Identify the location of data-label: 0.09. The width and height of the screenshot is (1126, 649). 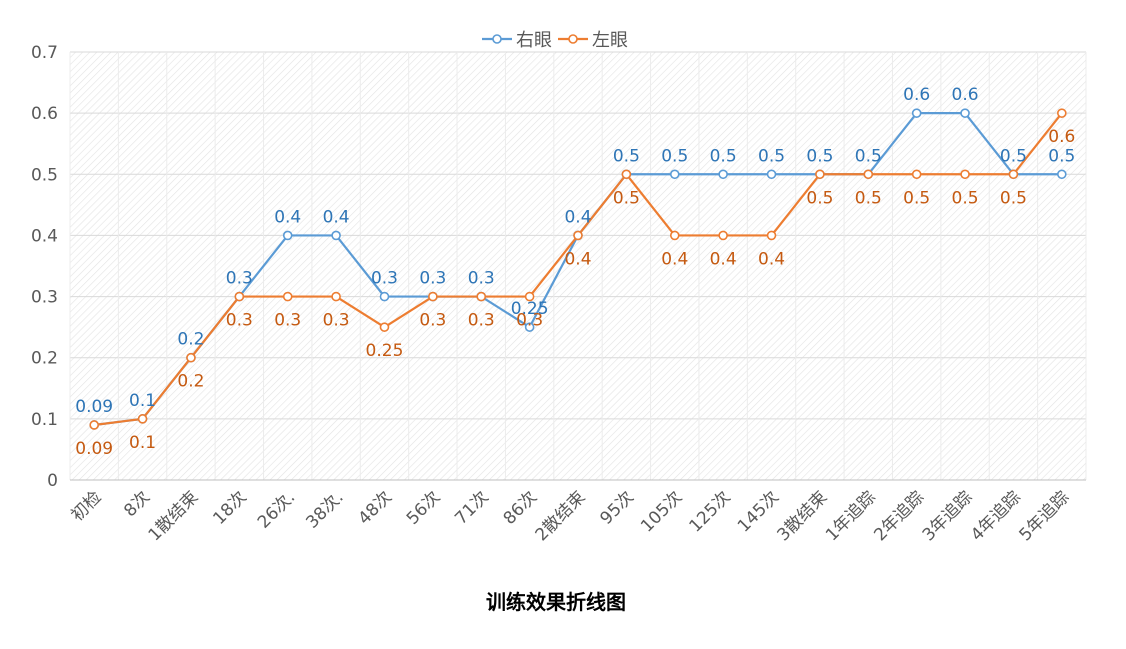
(94, 407).